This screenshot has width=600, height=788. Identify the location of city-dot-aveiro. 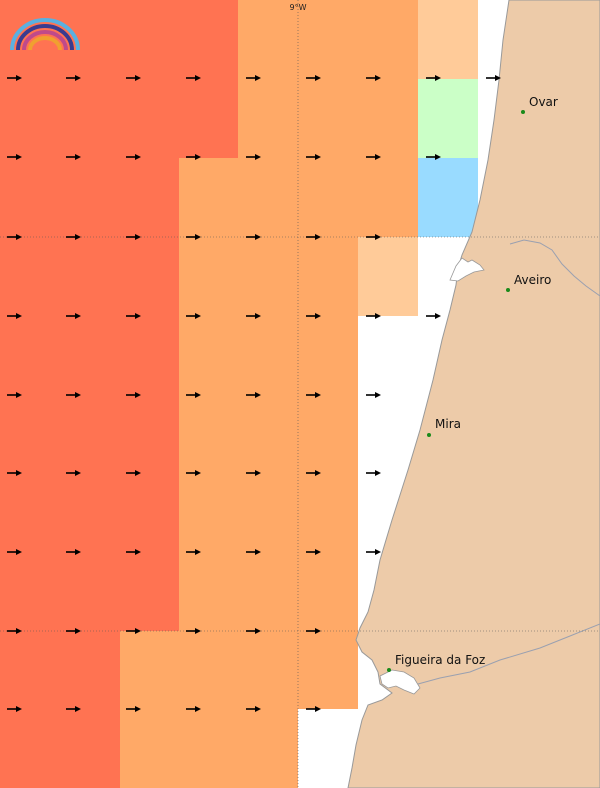
(508, 290).